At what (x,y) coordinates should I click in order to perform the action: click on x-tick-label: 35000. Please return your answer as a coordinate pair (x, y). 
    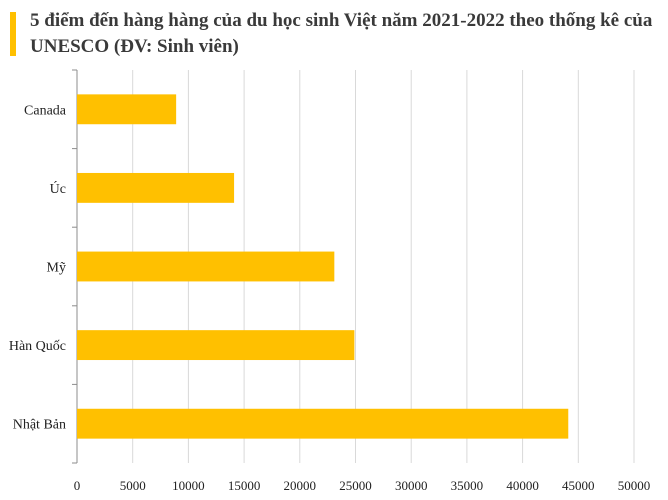
    Looking at the image, I should click on (467, 485).